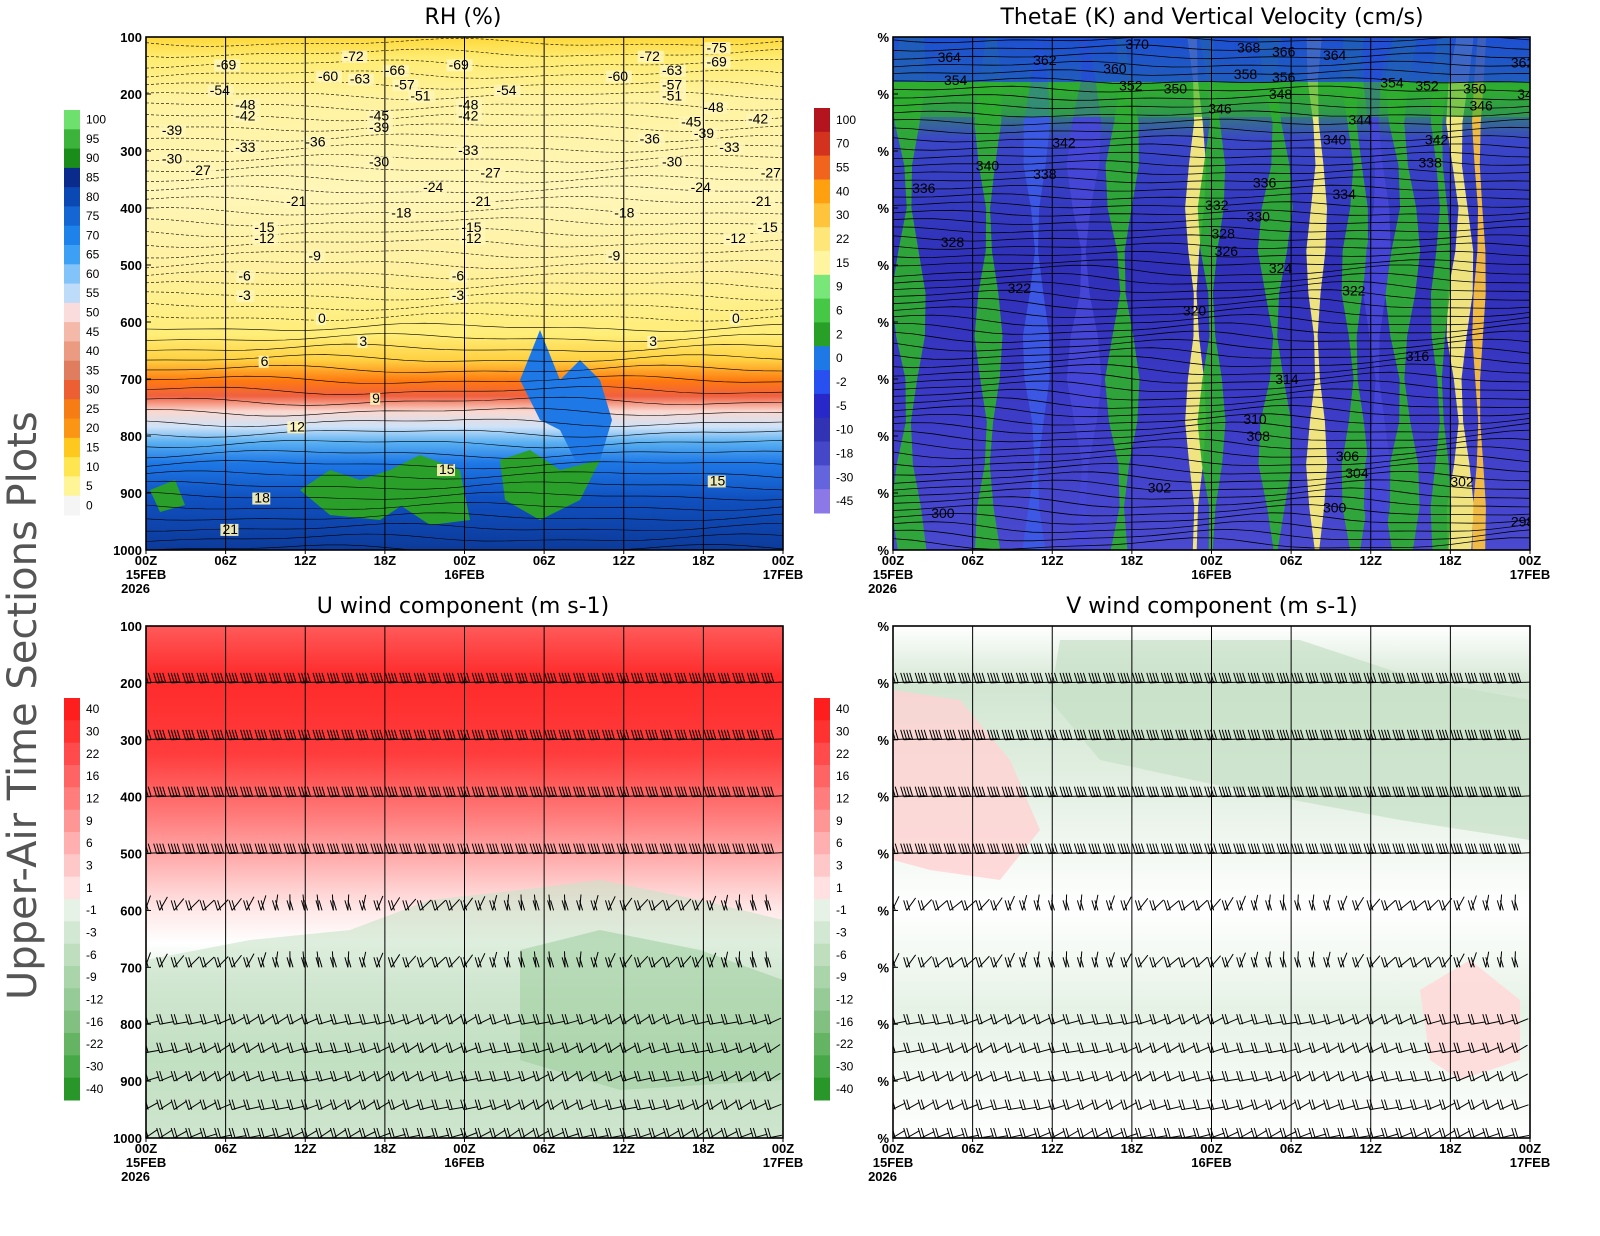  I want to click on figure-side-label: Upper-Air Time Sections Plots, so click(23, 705).